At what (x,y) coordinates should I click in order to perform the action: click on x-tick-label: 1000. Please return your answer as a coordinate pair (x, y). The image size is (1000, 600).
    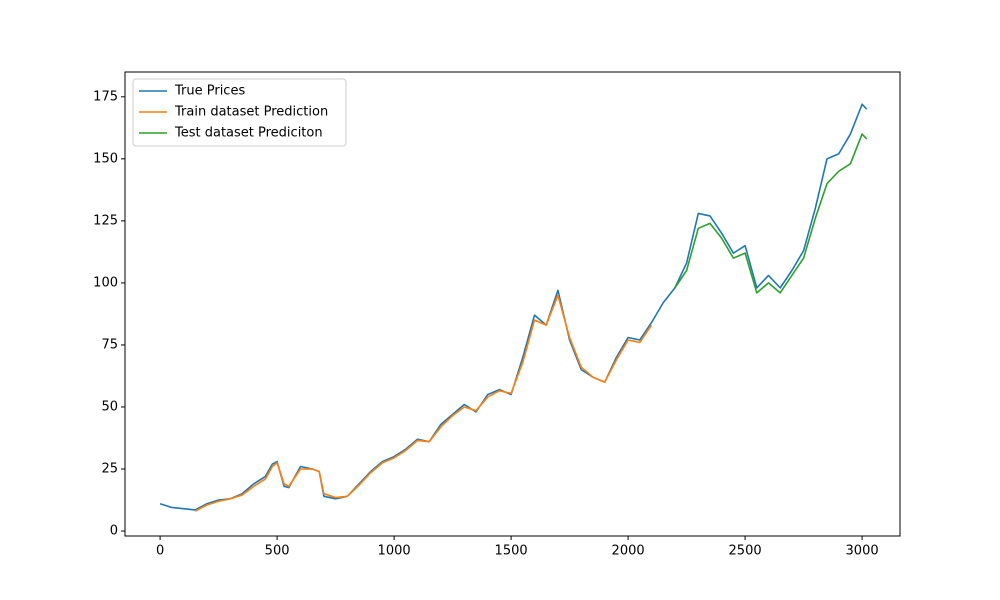
    Looking at the image, I should click on (394, 551).